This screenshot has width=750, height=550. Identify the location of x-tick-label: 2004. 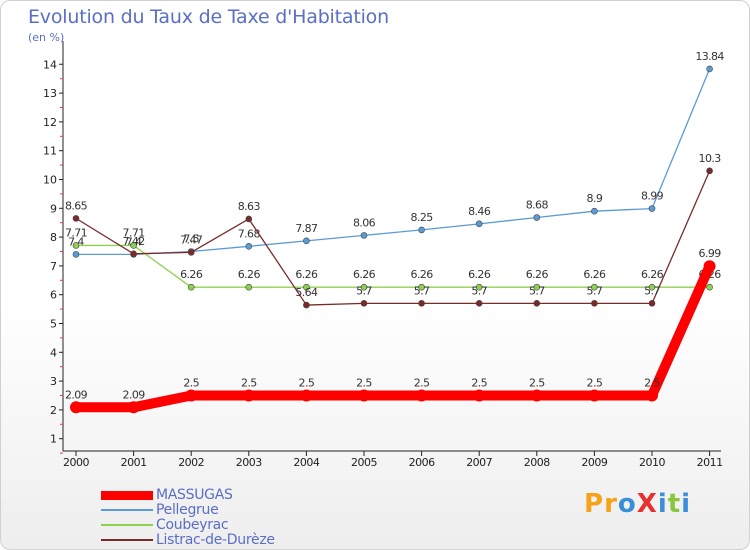
(306, 462).